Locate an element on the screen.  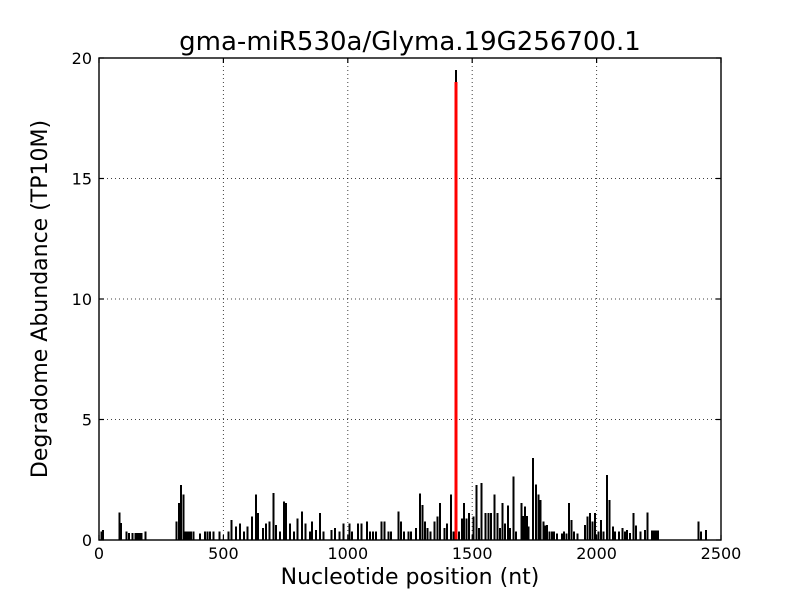
x-tick-label: 2500 is located at coordinates (721, 553).